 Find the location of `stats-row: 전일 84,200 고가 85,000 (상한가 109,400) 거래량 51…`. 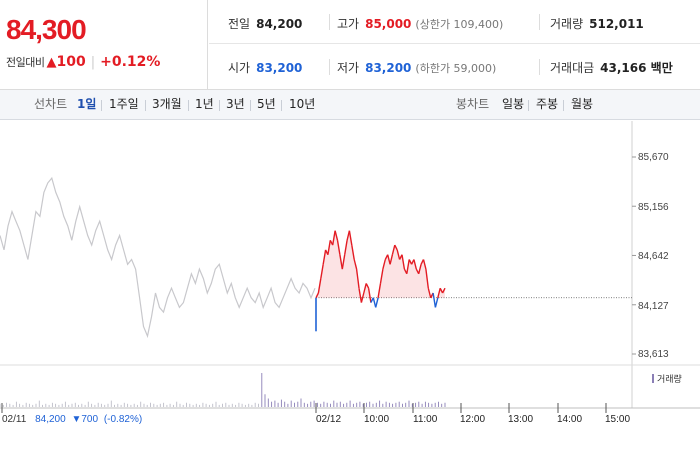

stats-row: 전일 84,200 고가 85,000 (상한가 109,400) 거래량 51… is located at coordinates (454, 22).